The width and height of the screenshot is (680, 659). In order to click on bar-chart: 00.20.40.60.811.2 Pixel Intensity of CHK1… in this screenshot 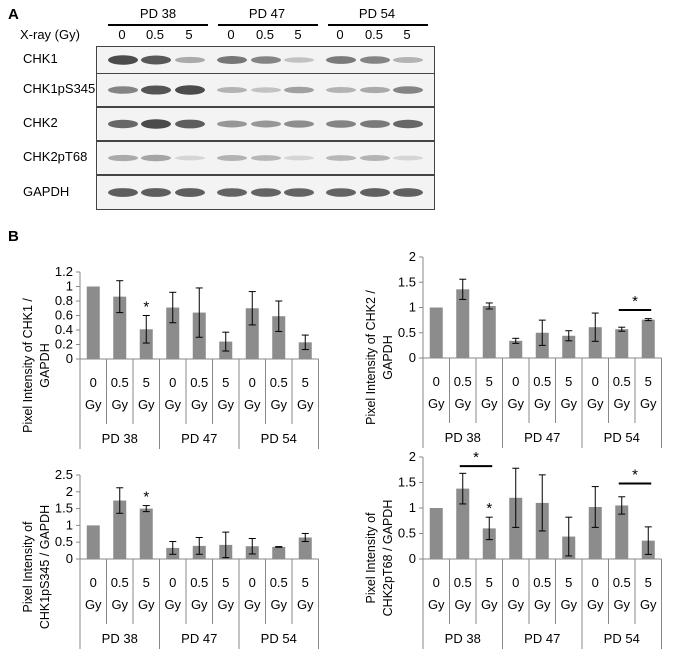, I will do `click(170, 356)`.